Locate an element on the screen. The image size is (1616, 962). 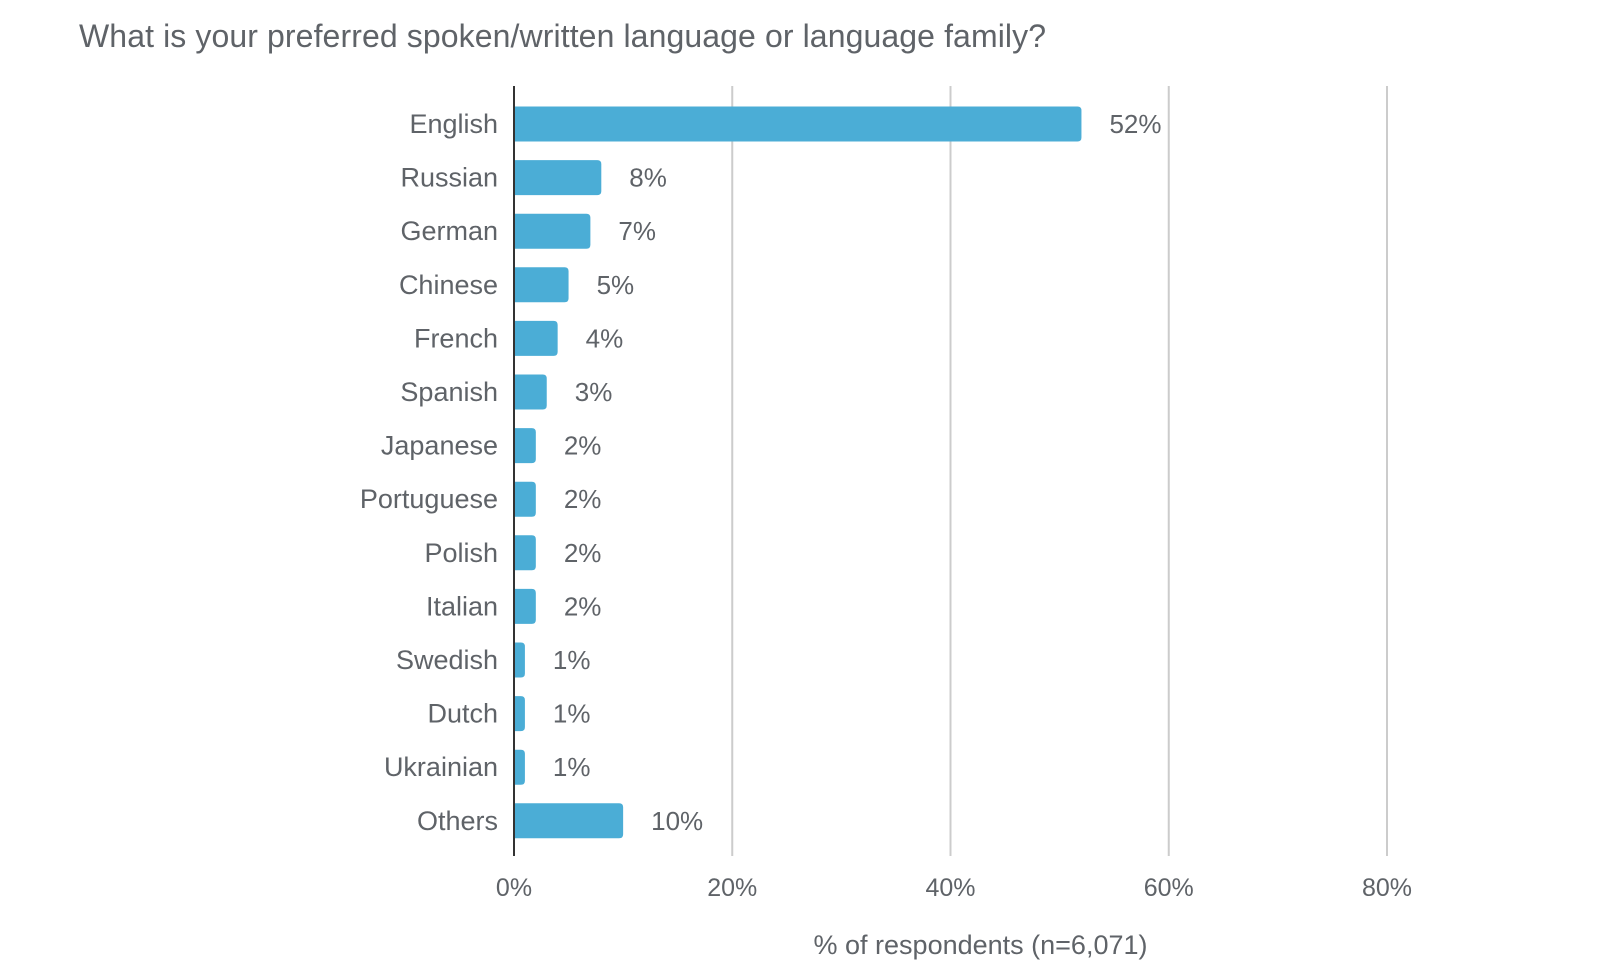
bar-portuguese is located at coordinates (525, 499).